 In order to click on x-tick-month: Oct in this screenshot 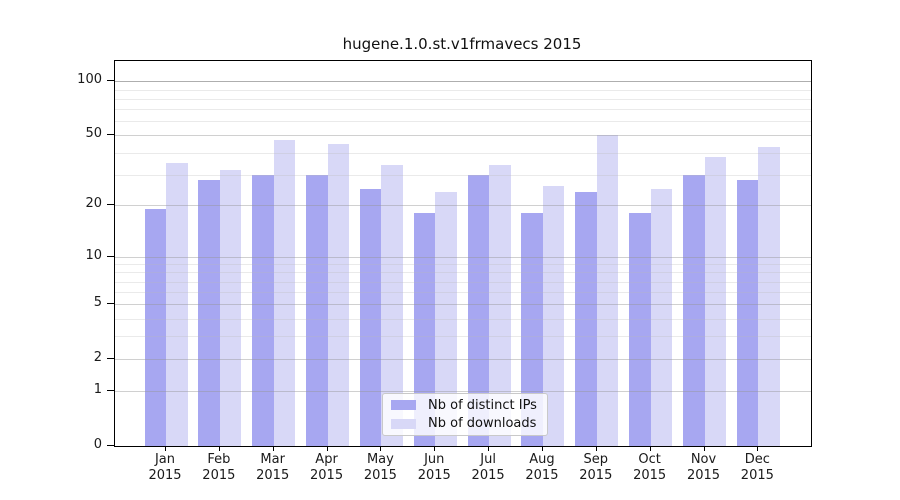, I will do `click(649, 459)`.